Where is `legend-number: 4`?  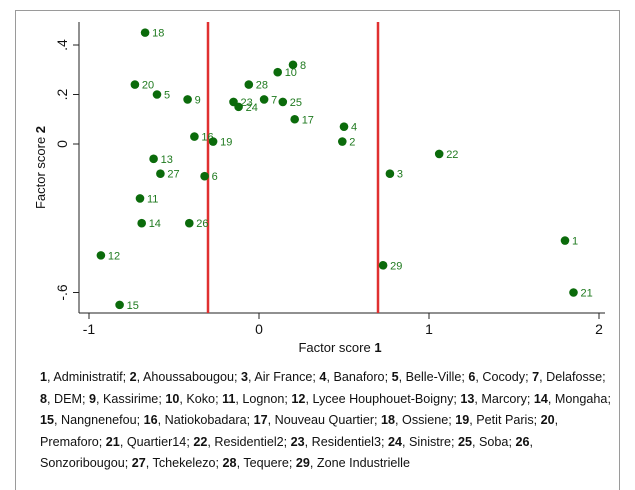 legend-number: 4 is located at coordinates (323, 377).